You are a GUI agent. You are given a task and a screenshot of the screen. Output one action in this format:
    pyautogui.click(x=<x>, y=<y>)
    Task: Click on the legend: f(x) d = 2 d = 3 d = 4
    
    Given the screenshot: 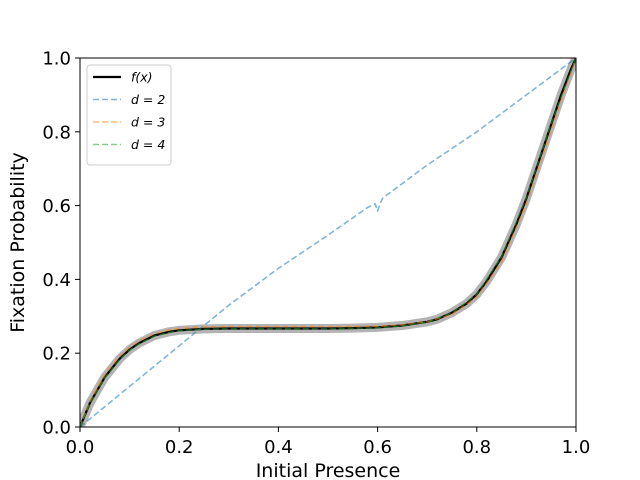 What is the action you would take?
    pyautogui.click(x=129, y=115)
    